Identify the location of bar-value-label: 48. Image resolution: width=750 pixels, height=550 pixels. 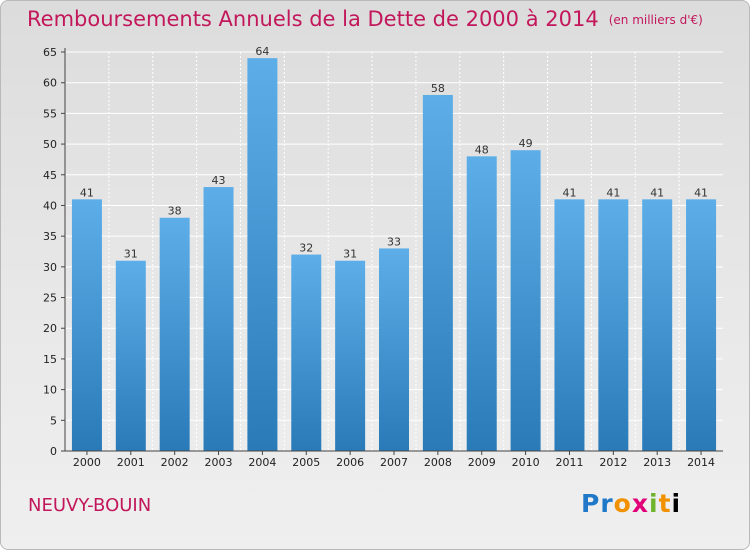
(482, 149).